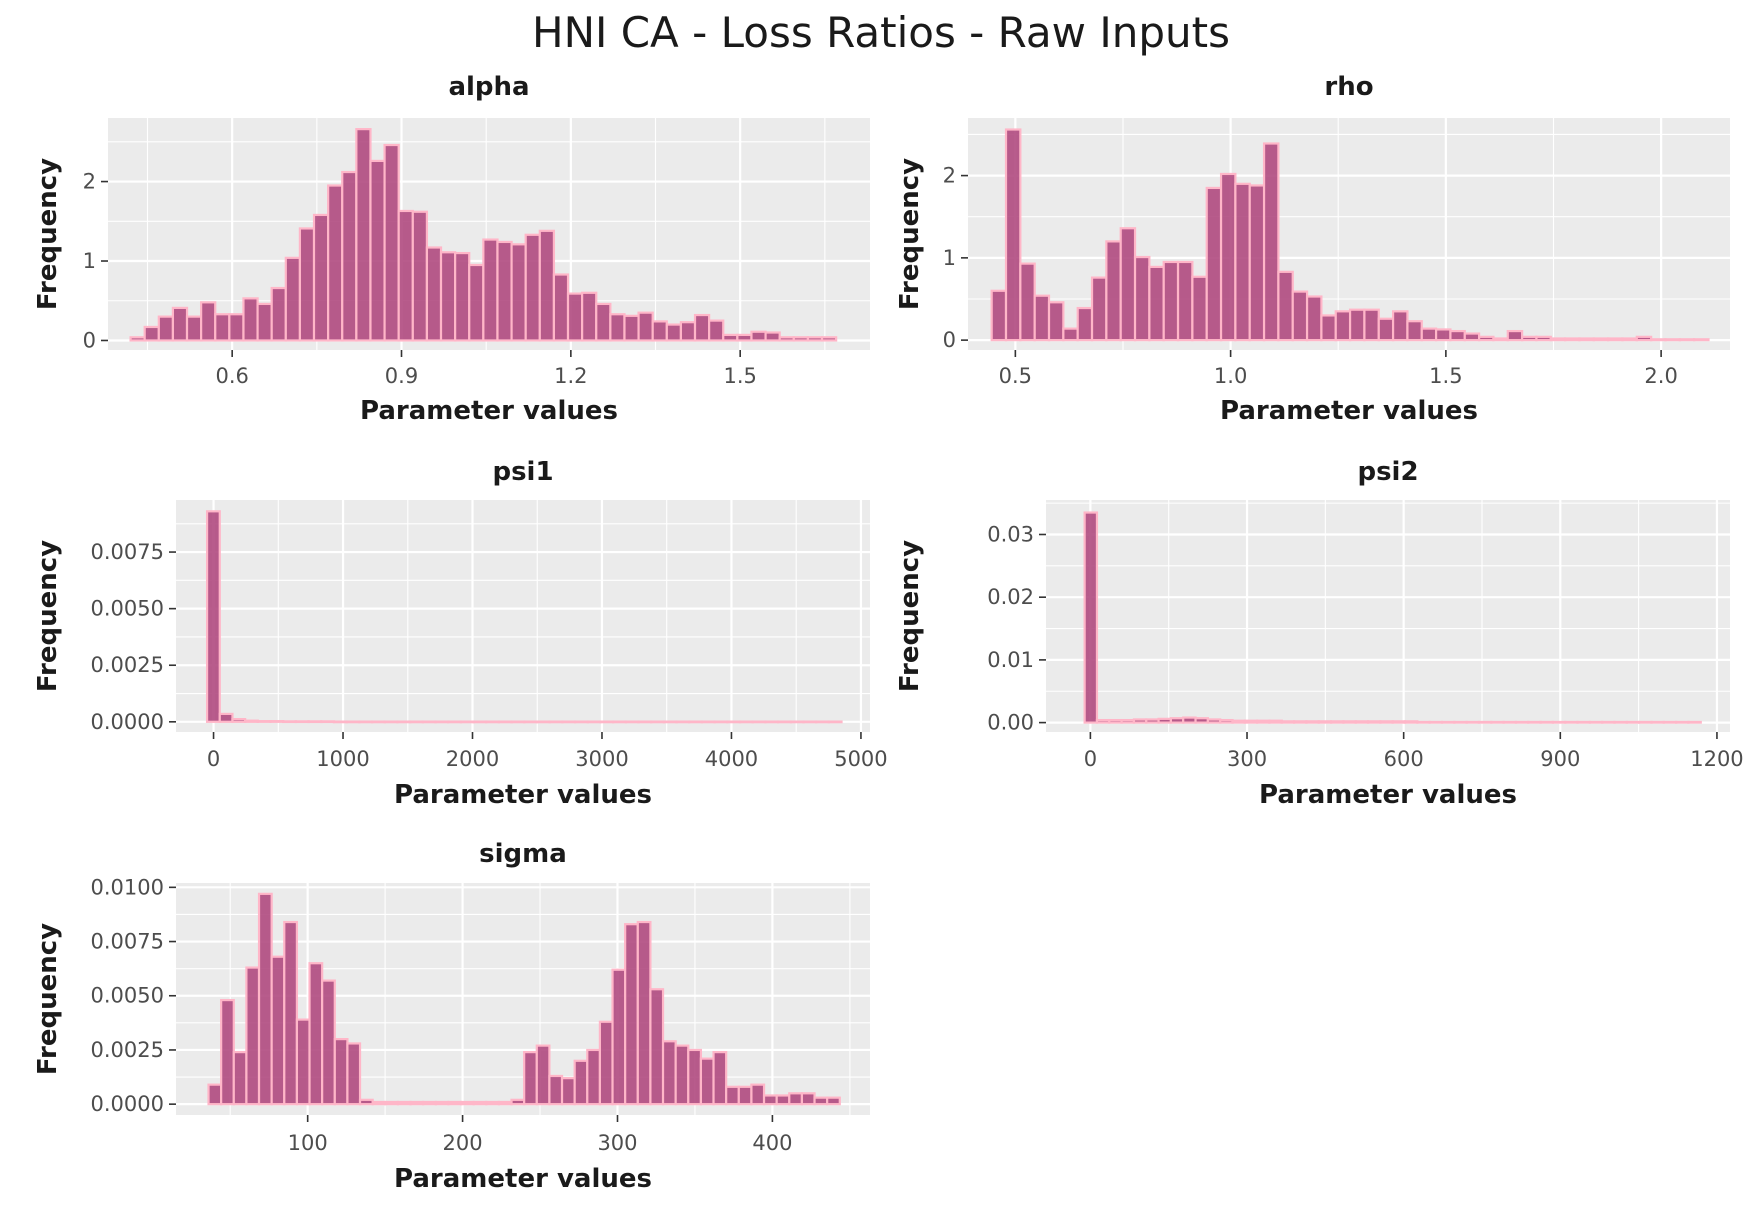 Image resolution: width=1762 pixels, height=1224 pixels. Describe the element at coordinates (127, 665) in the screenshot. I see `y-tick-label: 0.0025` at that location.